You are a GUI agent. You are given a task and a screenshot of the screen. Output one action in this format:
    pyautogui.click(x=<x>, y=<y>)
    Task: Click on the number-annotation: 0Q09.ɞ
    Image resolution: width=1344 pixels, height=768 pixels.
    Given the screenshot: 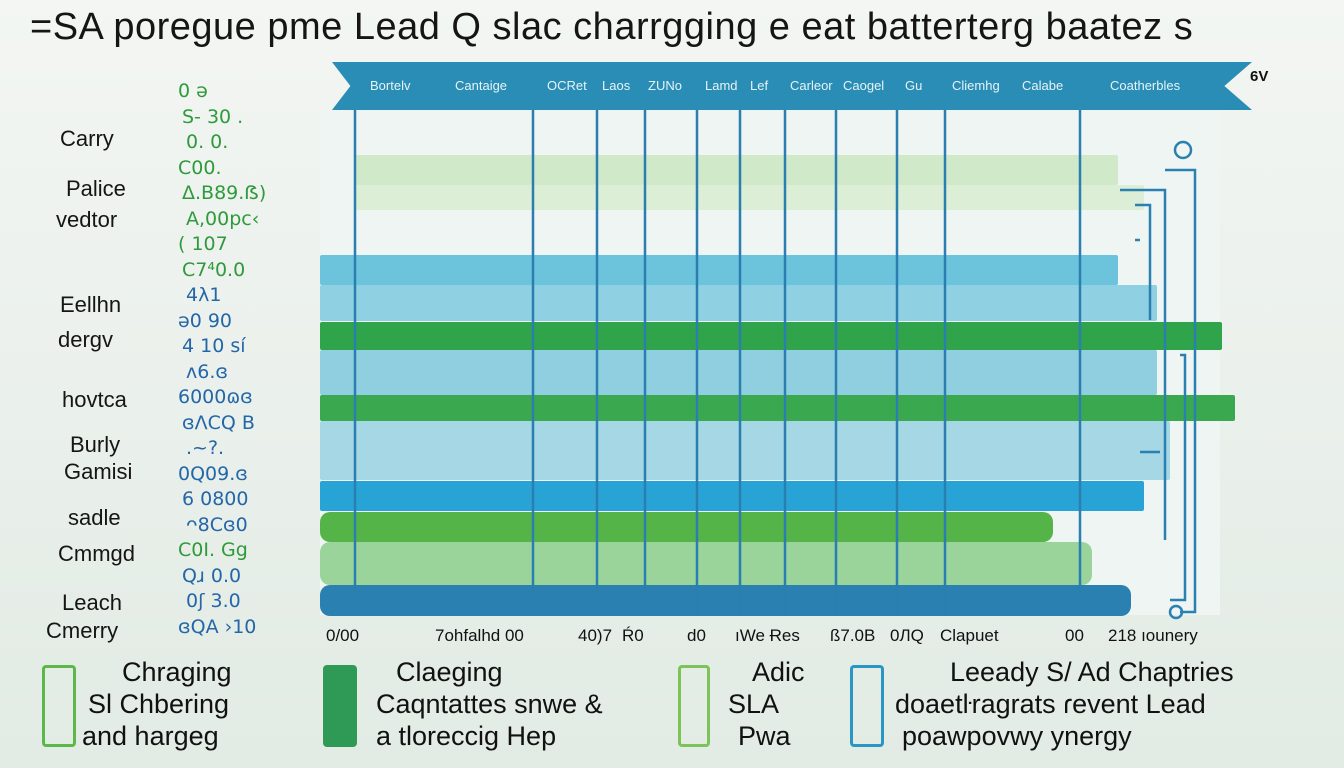 What is the action you would take?
    pyautogui.click(x=213, y=473)
    